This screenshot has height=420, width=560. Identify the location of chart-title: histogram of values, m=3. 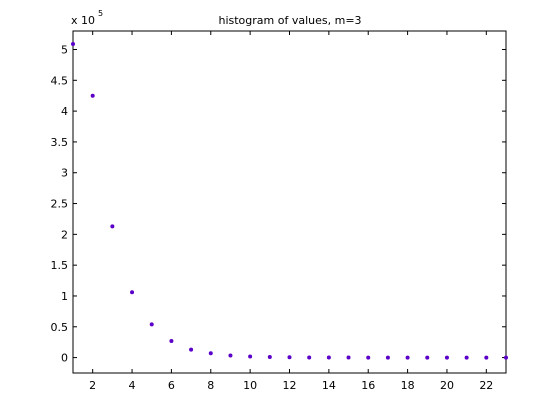
(289, 20).